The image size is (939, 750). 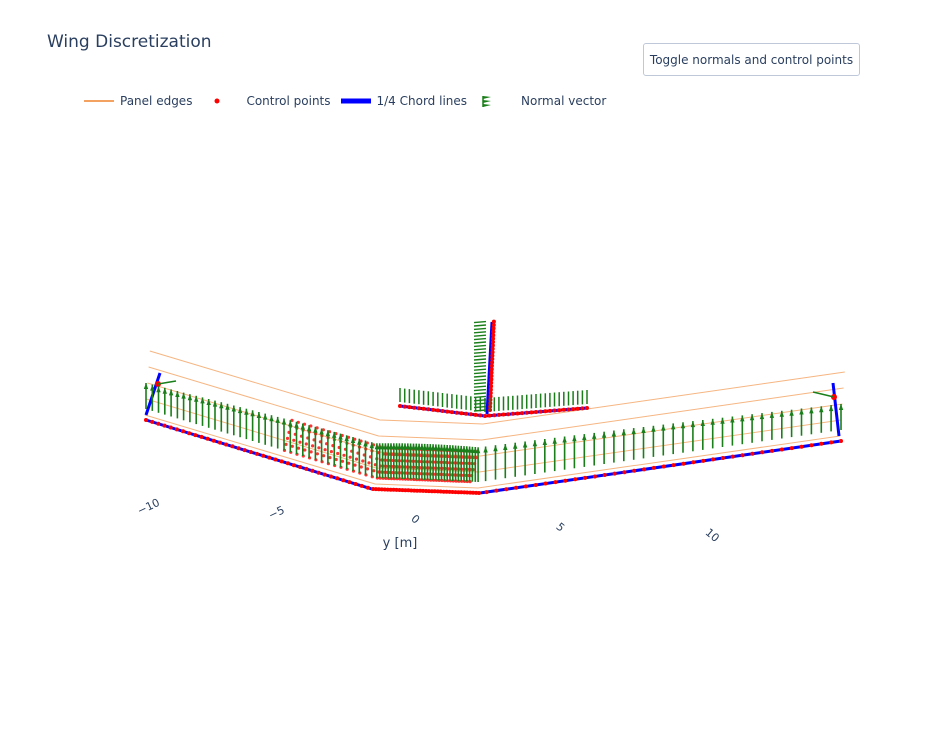 I want to click on y-axis-tick-label: 0, so click(x=415, y=519).